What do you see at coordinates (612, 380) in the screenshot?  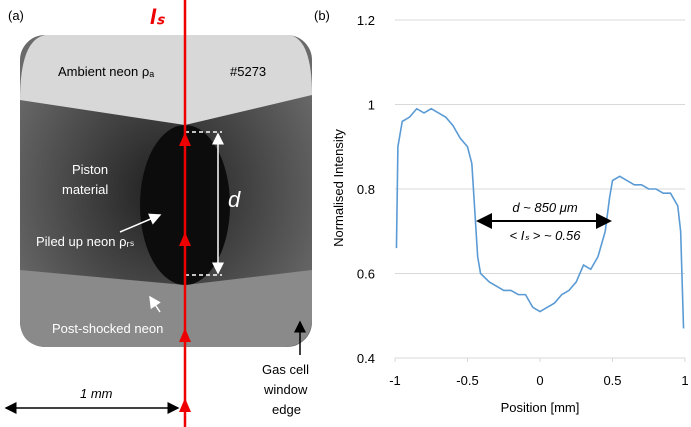 I see `x-tick-label: 0.5` at bounding box center [612, 380].